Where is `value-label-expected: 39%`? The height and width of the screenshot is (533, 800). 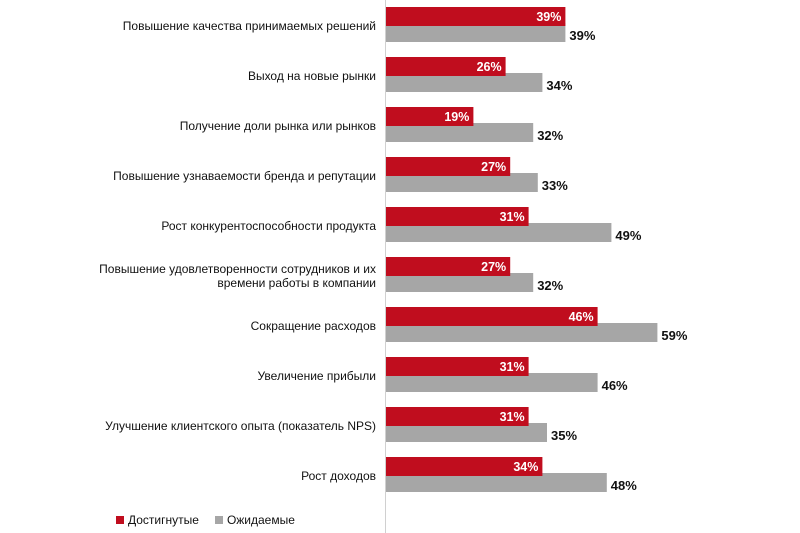
value-label-expected: 39% is located at coordinates (582, 35).